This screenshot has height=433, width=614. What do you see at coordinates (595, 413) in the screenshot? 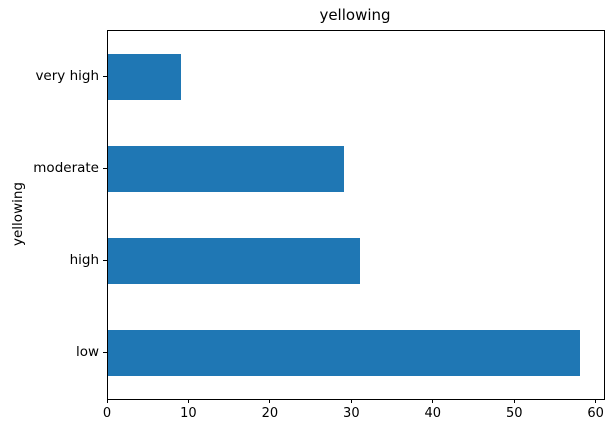
I see `x-tick-label: 60` at bounding box center [595, 413].